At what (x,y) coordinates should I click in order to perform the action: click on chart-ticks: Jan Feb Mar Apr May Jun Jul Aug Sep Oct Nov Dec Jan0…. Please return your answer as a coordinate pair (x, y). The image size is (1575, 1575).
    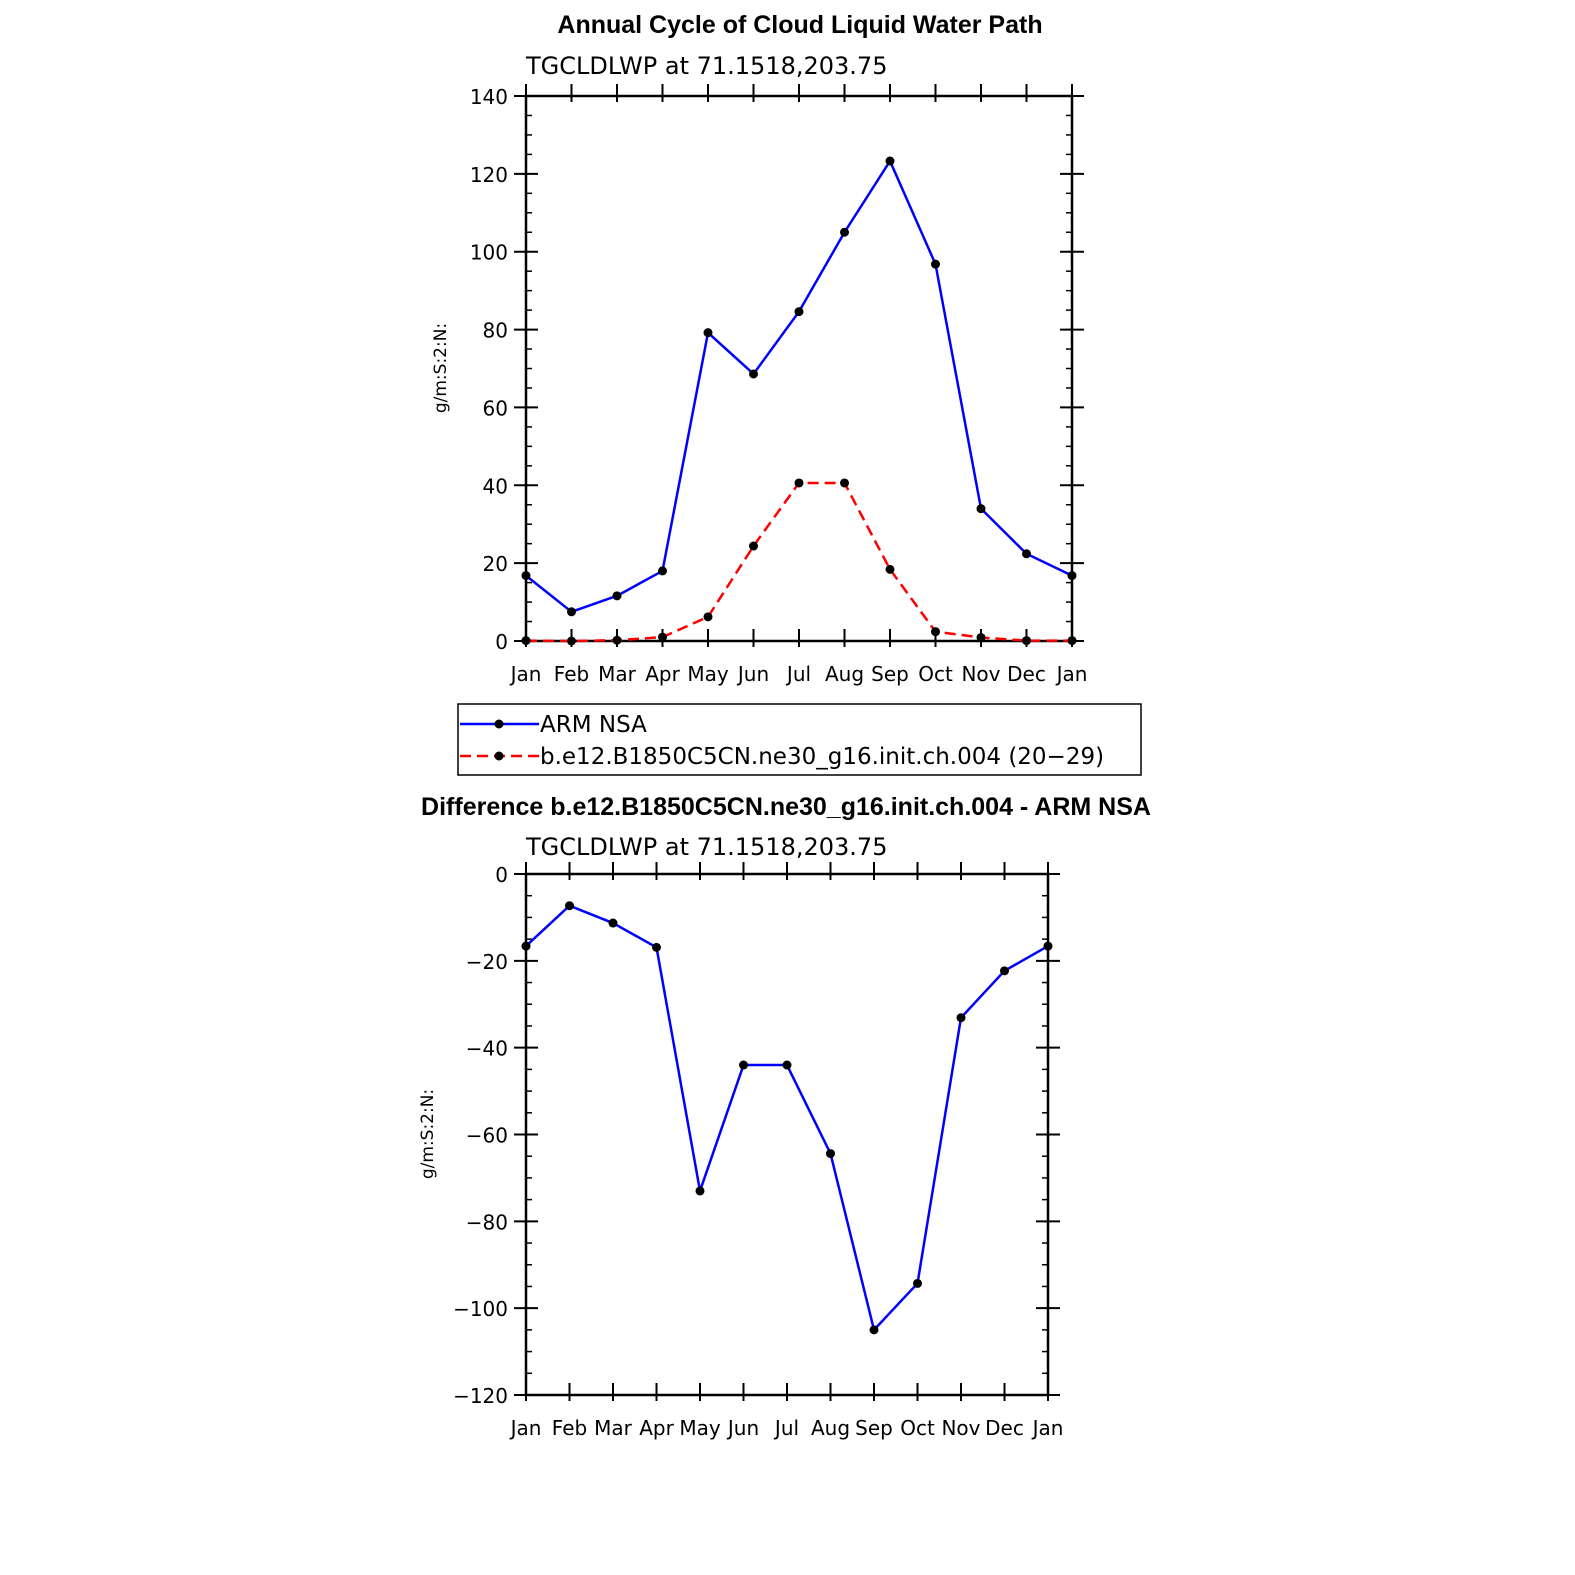
    Looking at the image, I should click on (779, 385).